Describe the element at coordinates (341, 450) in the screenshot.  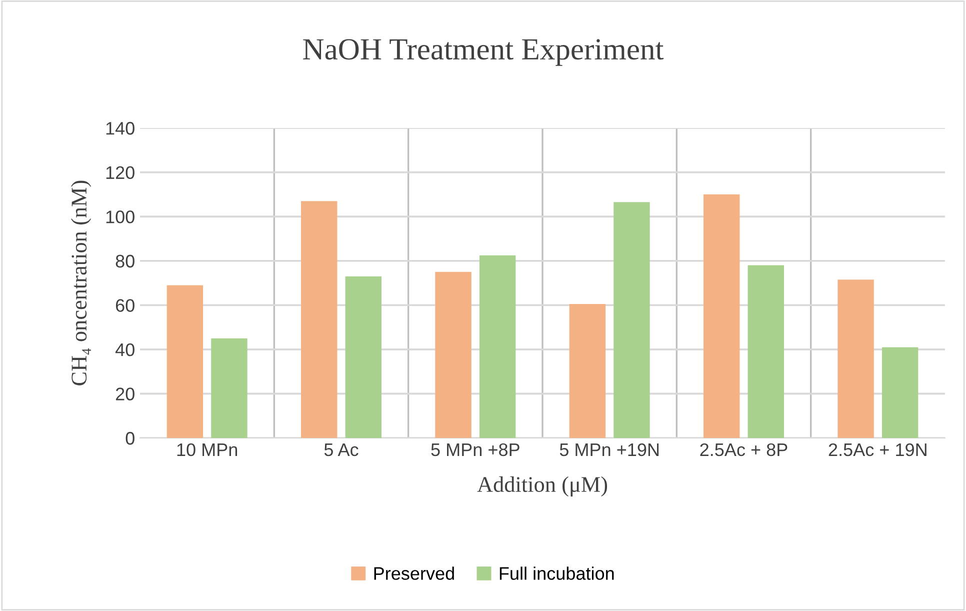
I see `x-tick-label: 5 Ac` at that location.